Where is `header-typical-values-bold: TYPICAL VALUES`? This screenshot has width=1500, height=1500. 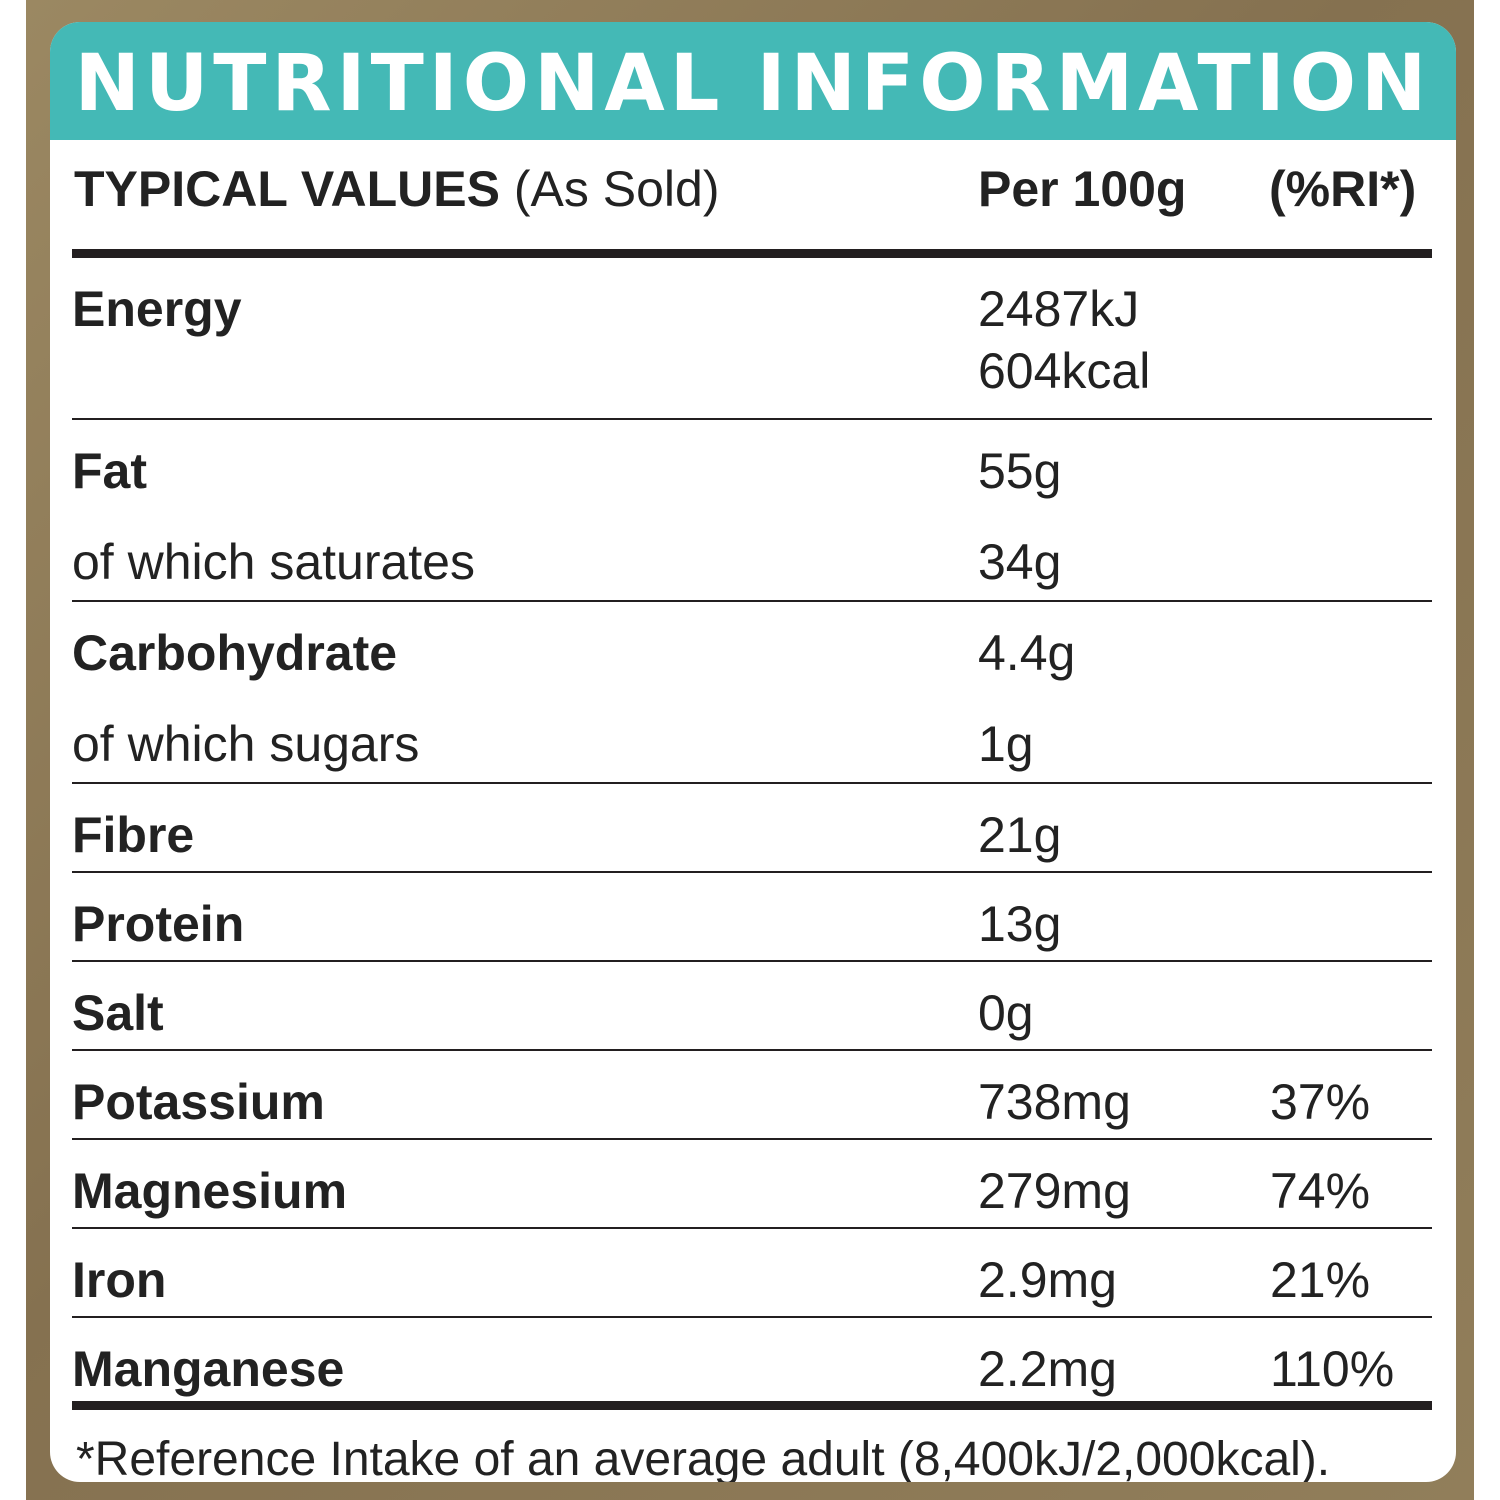 header-typical-values-bold: TYPICAL VALUES is located at coordinates (287, 189).